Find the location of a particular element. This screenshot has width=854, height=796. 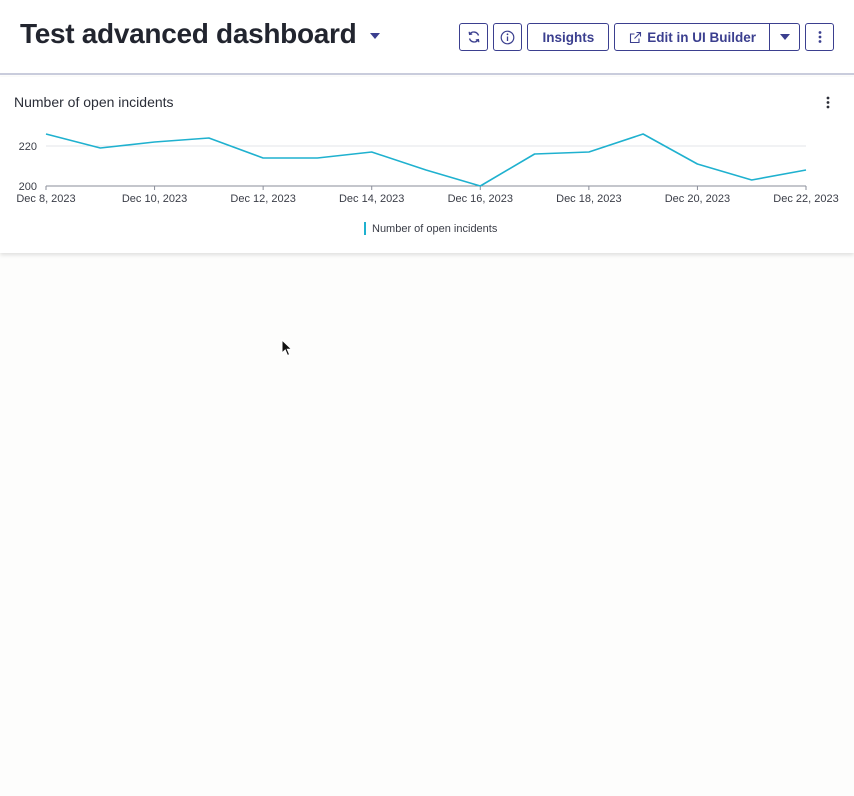

info-button is located at coordinates (508, 37).